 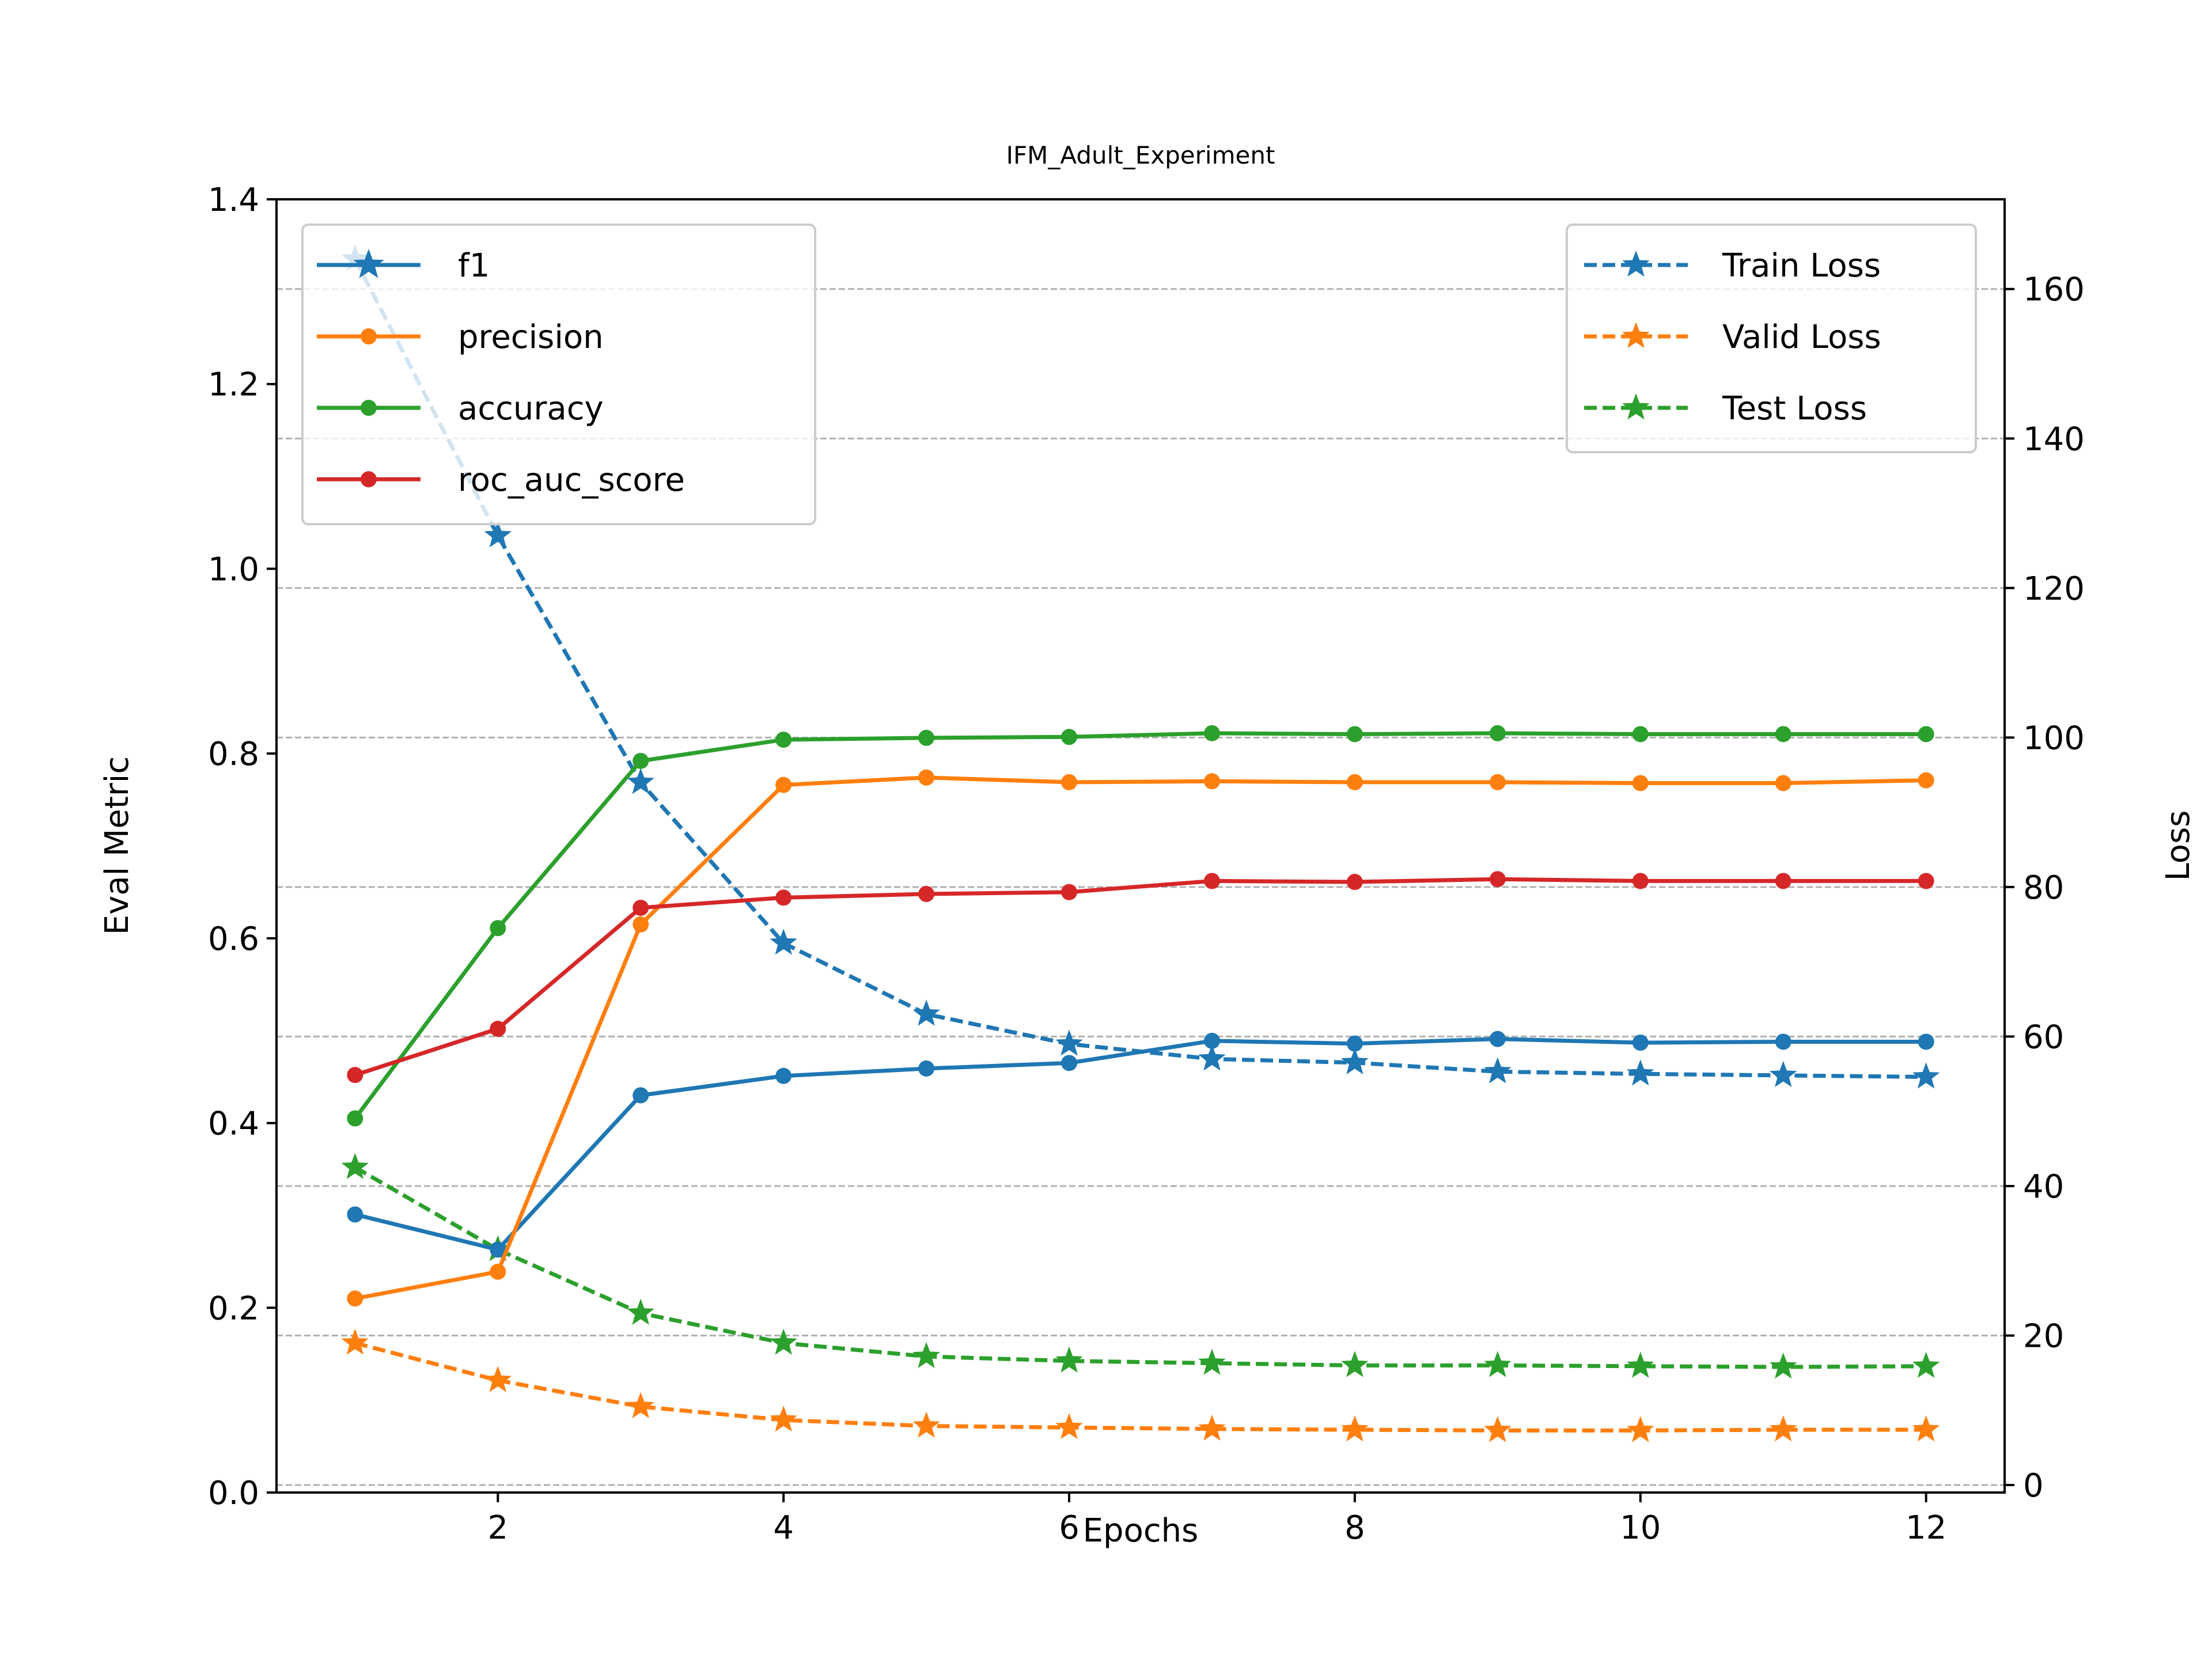 I want to click on x-tick-label-4: 4, so click(x=783, y=1528).